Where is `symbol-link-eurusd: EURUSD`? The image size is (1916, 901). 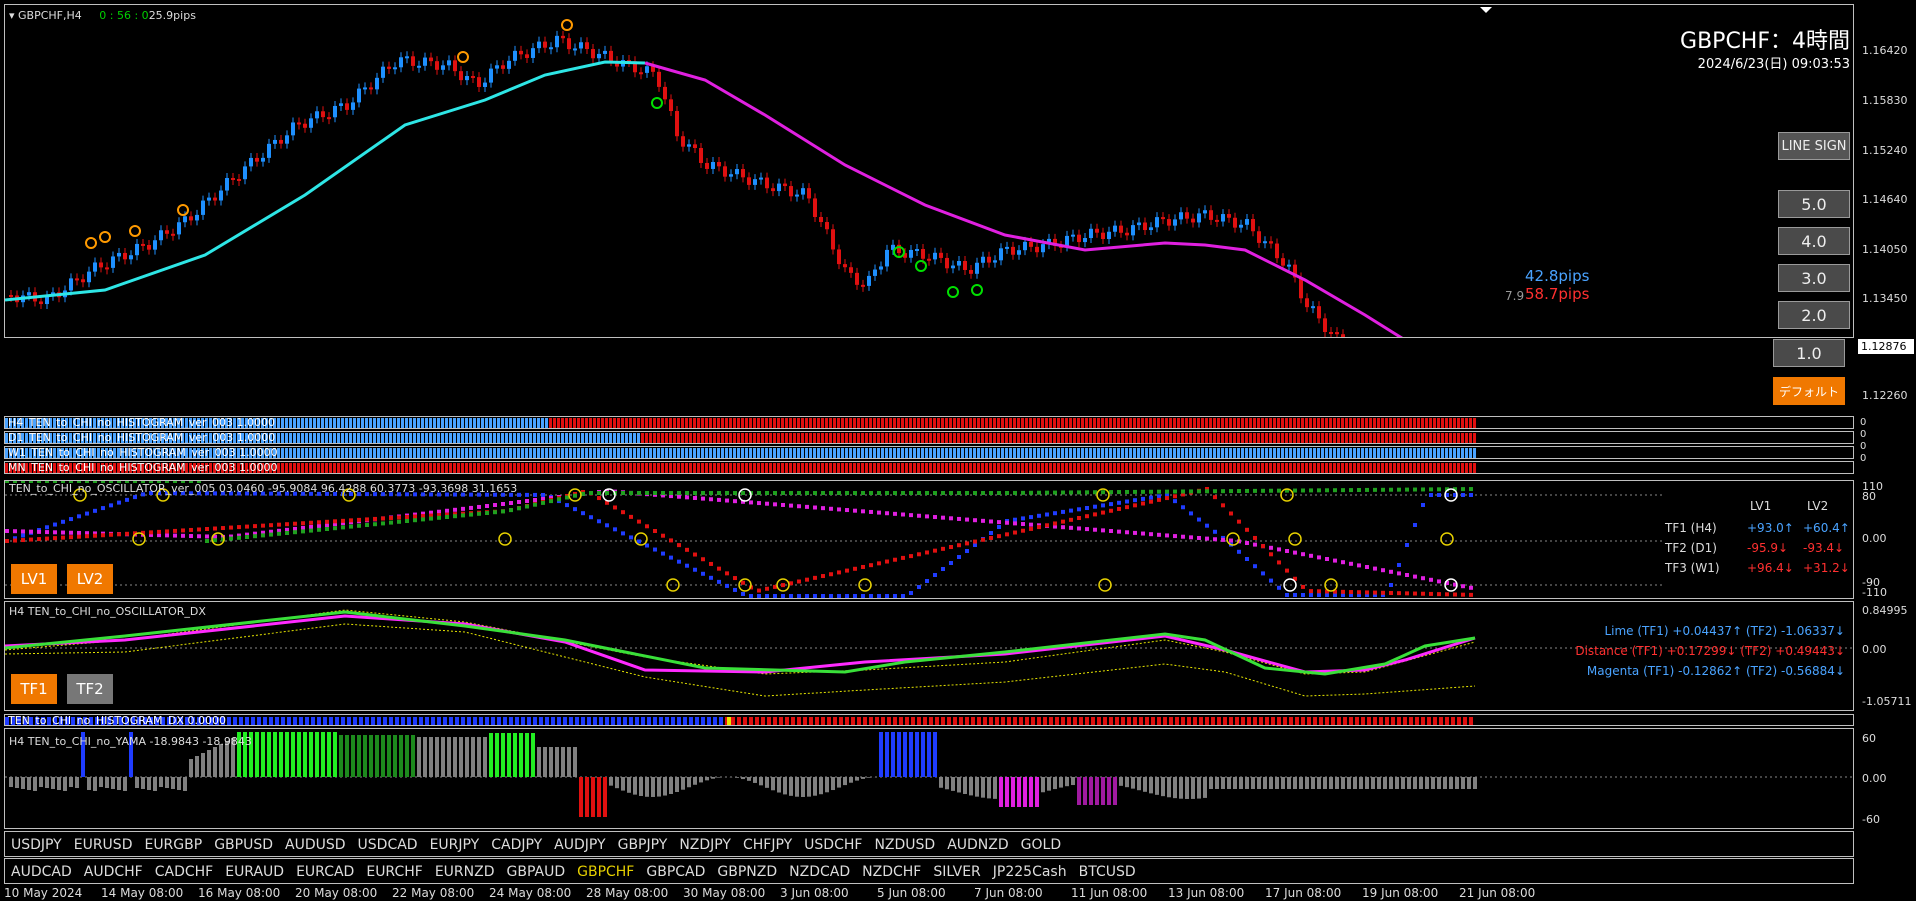 symbol-link-eurusd: EURUSD is located at coordinates (103, 845).